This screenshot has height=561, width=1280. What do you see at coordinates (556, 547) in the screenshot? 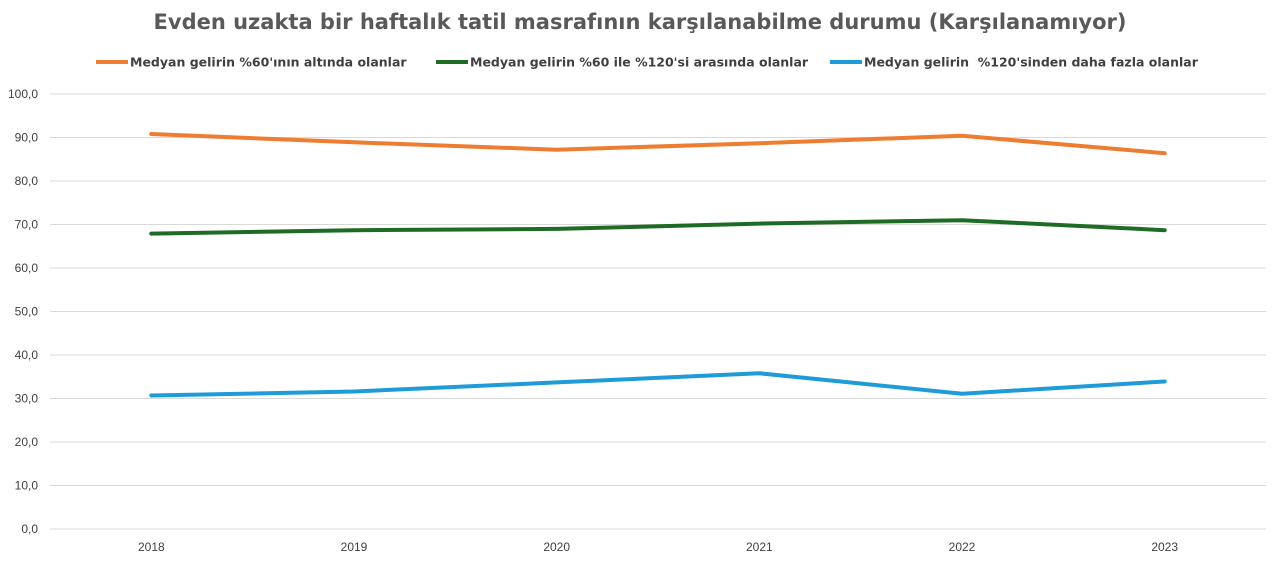
I see `x-tick-label: 2020` at bounding box center [556, 547].